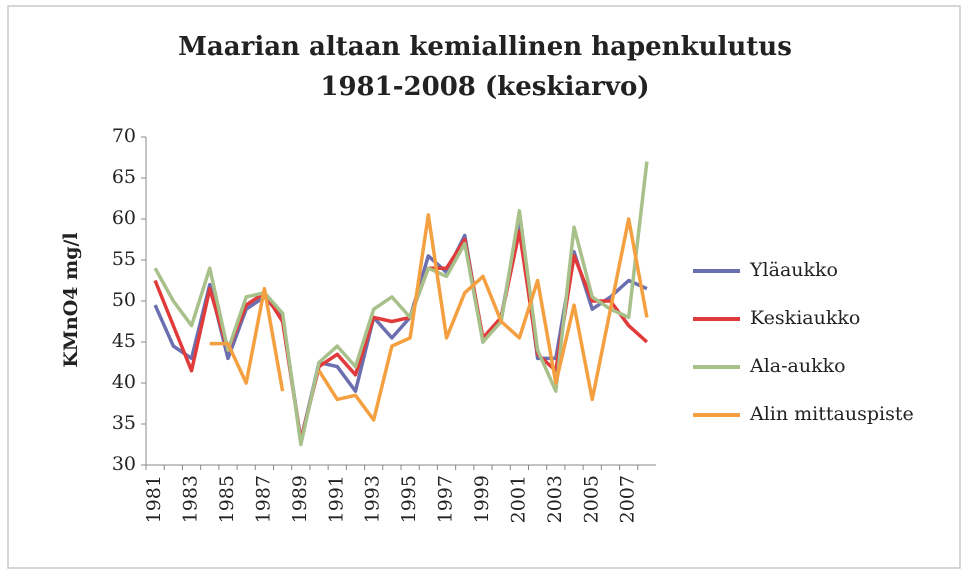 The image size is (966, 574). What do you see at coordinates (124, 177) in the screenshot?
I see `y-tick-label: 65` at bounding box center [124, 177].